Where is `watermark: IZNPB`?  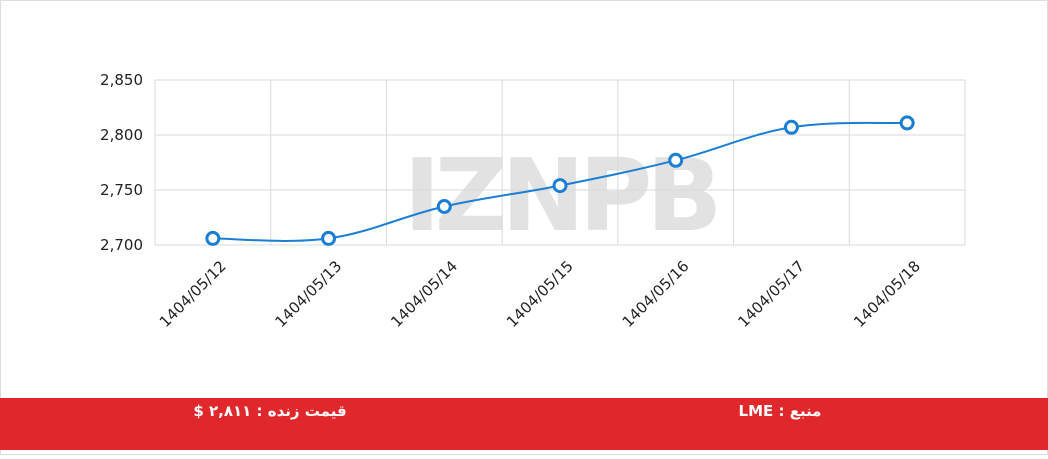 watermark: IZNPB is located at coordinates (560, 195).